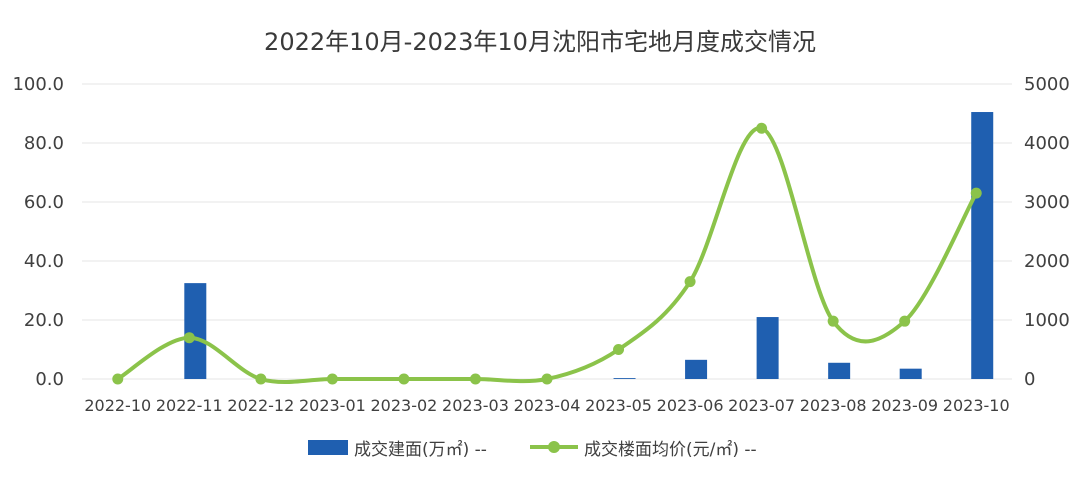 Image resolution: width=1080 pixels, height=478 pixels. What do you see at coordinates (117, 405) in the screenshot?
I see `x-tick-label: 2022-10` at bounding box center [117, 405].